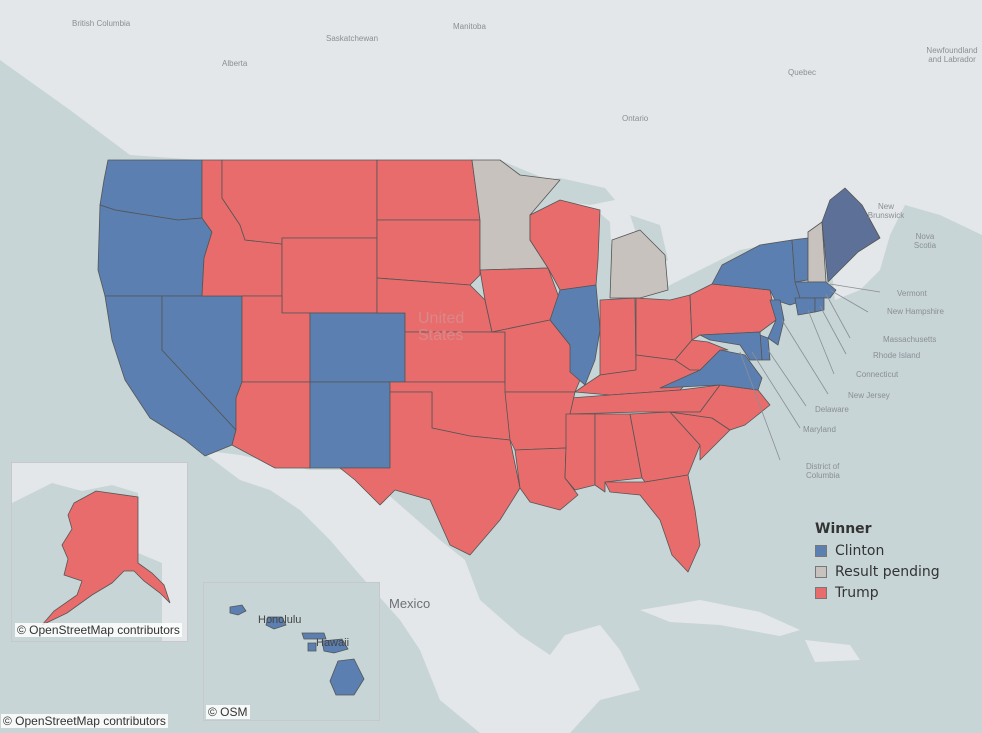 The height and width of the screenshot is (733, 982). What do you see at coordinates (686, 291) in the screenshot?
I see `lake-erie` at bounding box center [686, 291].